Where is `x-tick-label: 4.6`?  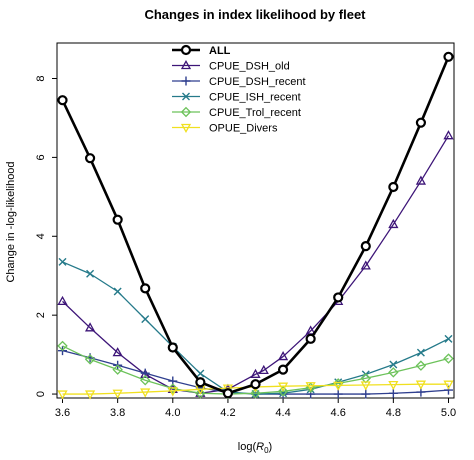
x-tick-label: 4.6 is located at coordinates (338, 413).